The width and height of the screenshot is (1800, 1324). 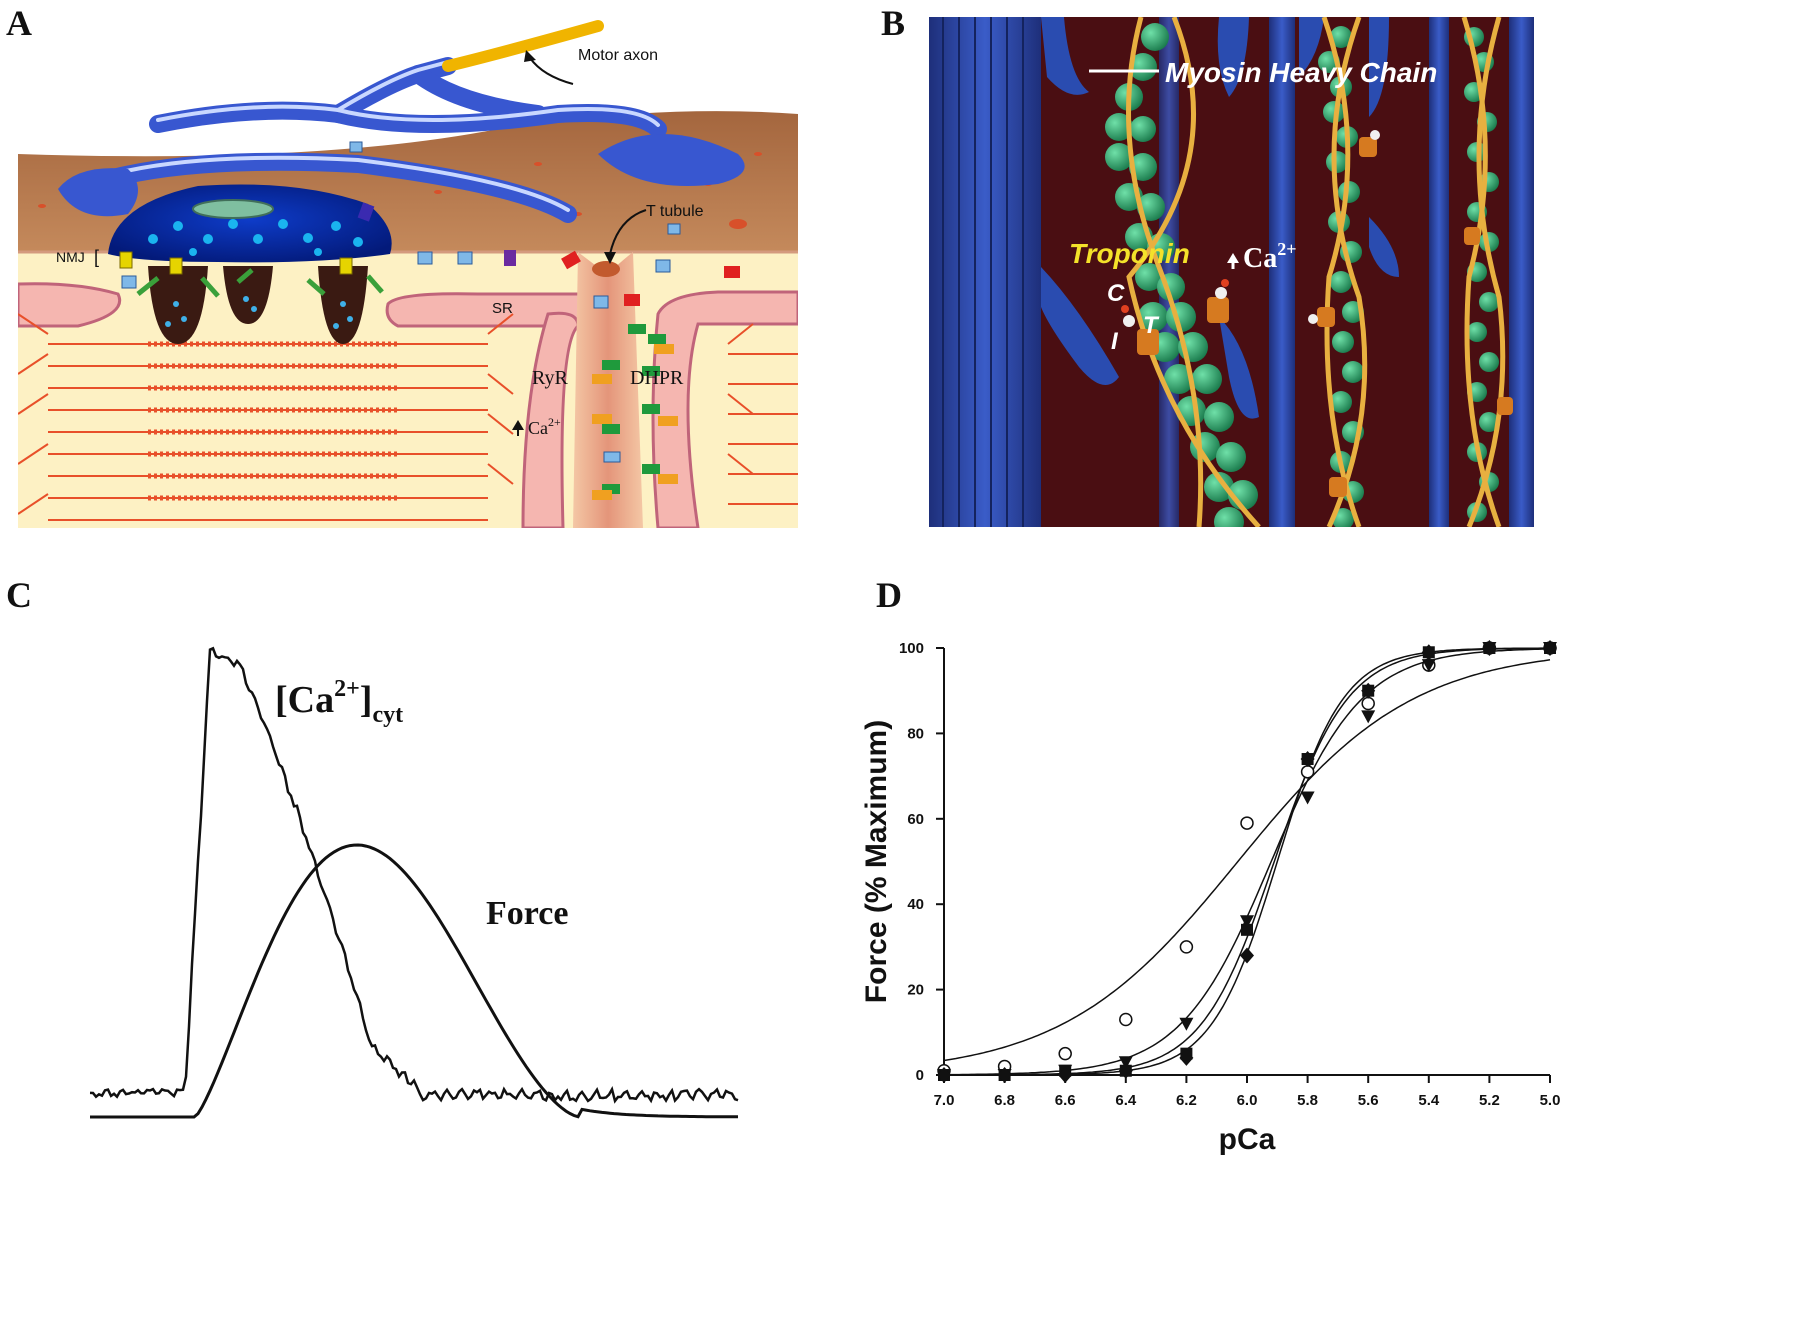 I want to click on label-c: C, so click(x=1116, y=293).